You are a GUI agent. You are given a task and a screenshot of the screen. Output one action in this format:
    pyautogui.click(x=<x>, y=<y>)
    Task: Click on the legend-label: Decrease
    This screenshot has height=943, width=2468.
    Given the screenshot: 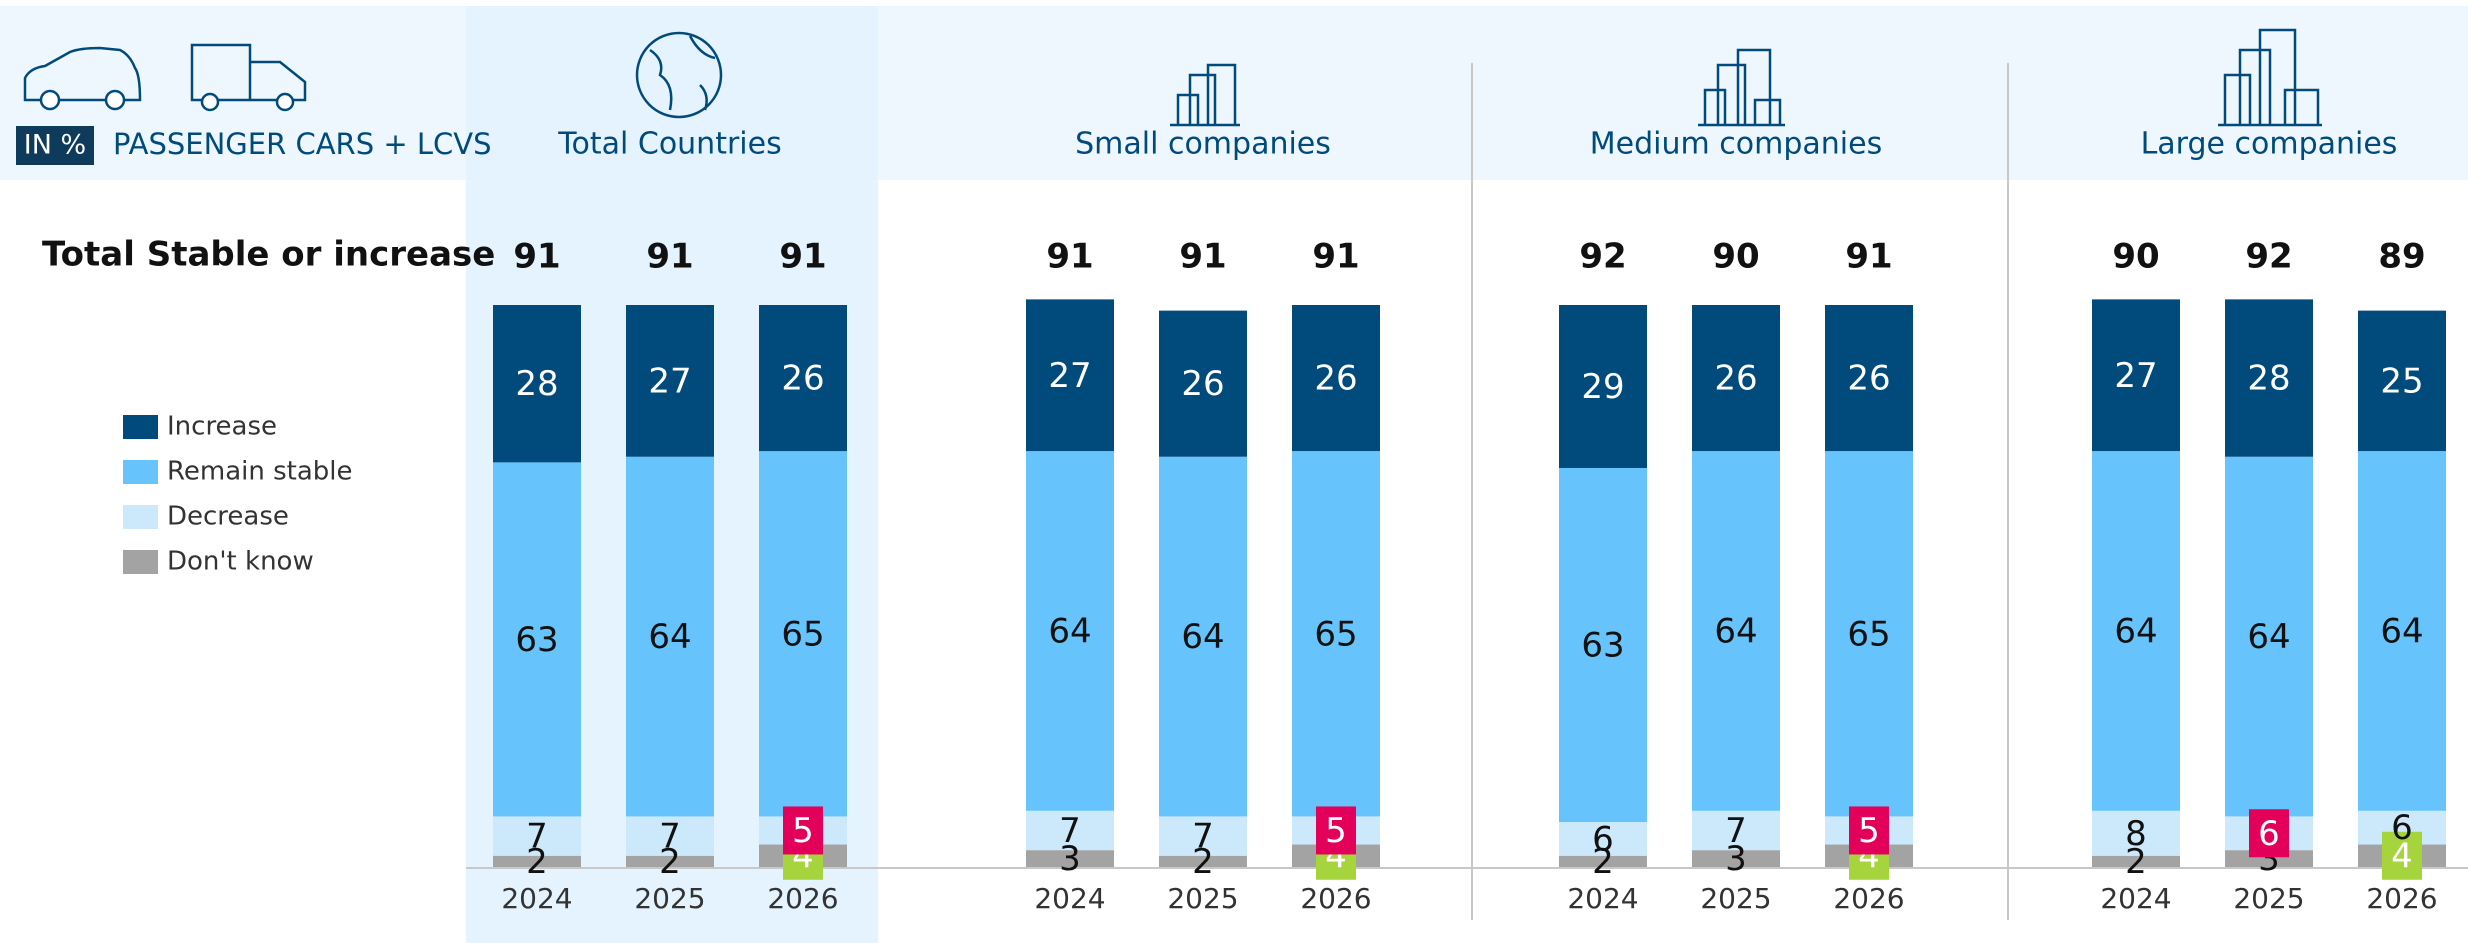 What is the action you would take?
    pyautogui.click(x=228, y=517)
    